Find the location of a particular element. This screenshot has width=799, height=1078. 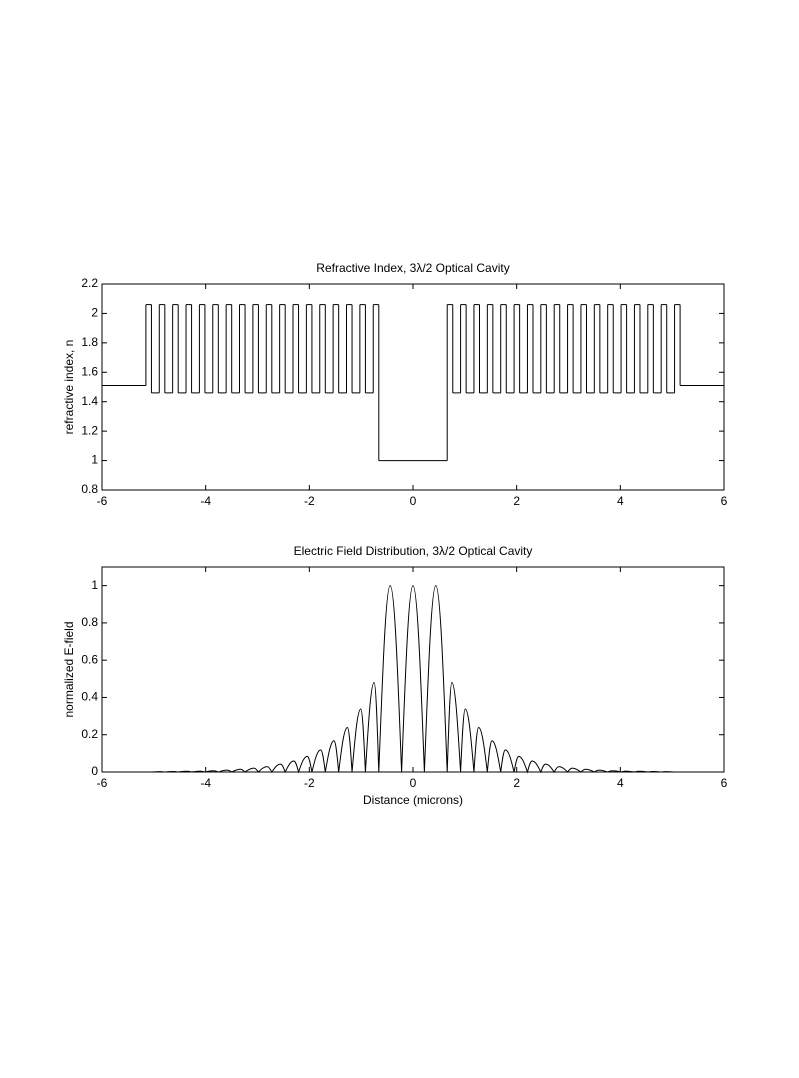

y-tick-label: 0.4 is located at coordinates (89, 697).